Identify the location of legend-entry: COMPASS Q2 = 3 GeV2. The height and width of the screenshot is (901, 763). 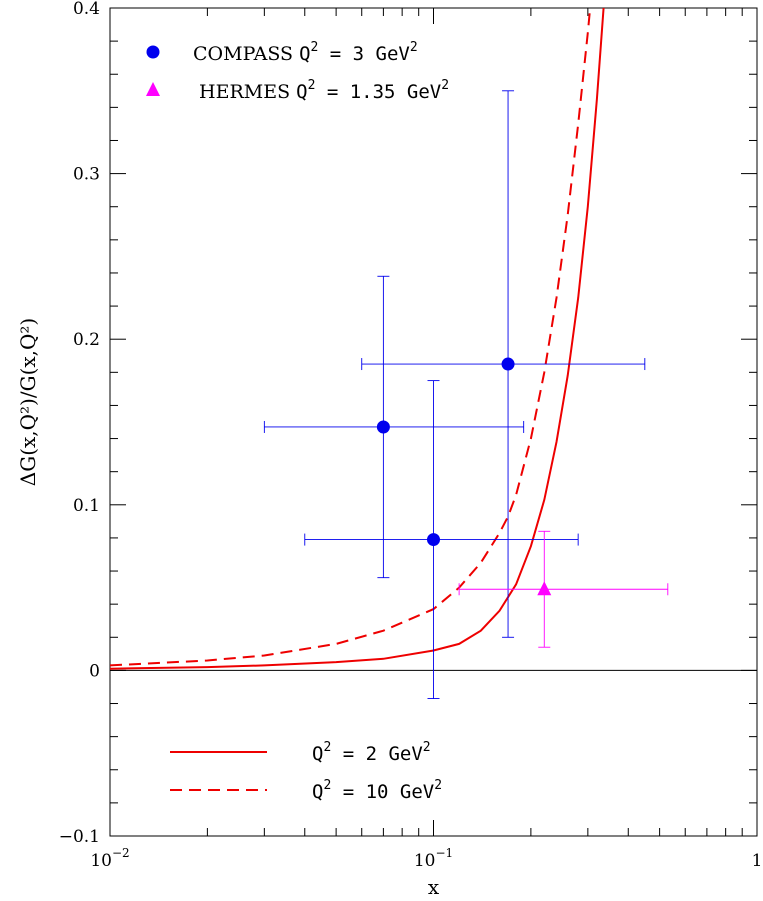
(282, 52).